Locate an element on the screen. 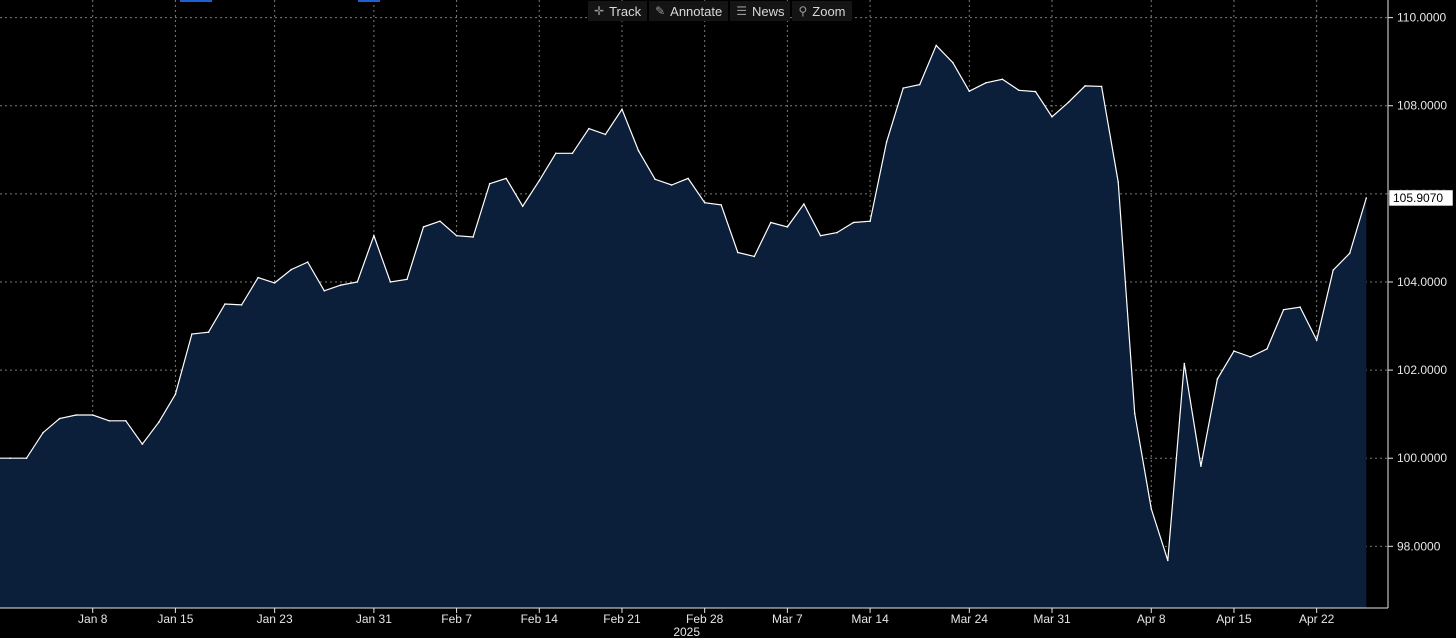  annotate-button: ✎ Annotate is located at coordinates (689, 11).